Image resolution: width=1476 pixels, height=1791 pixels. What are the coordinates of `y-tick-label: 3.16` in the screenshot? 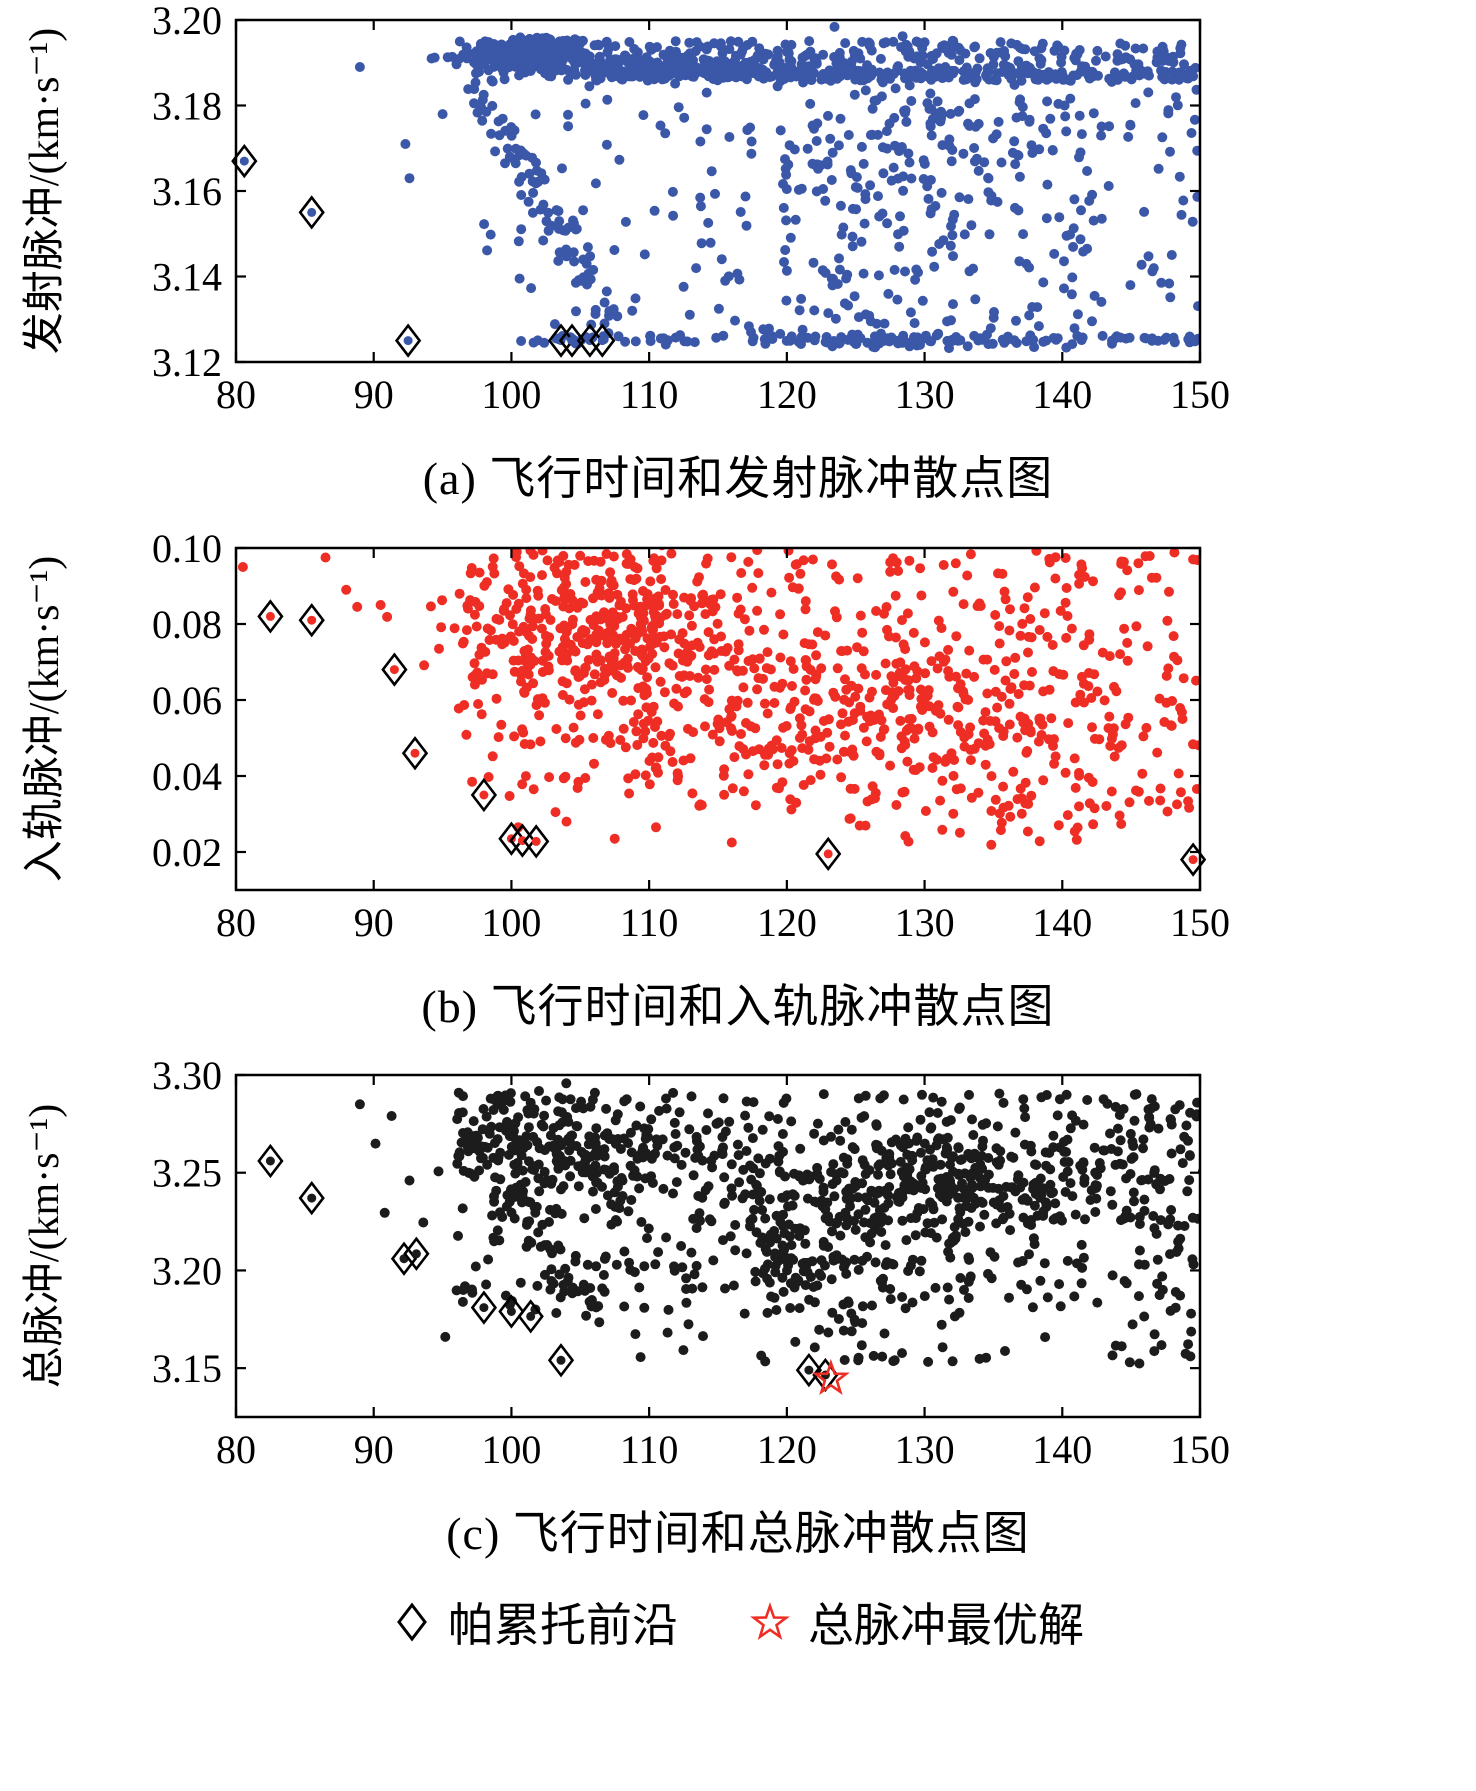 It's located at (187, 191).